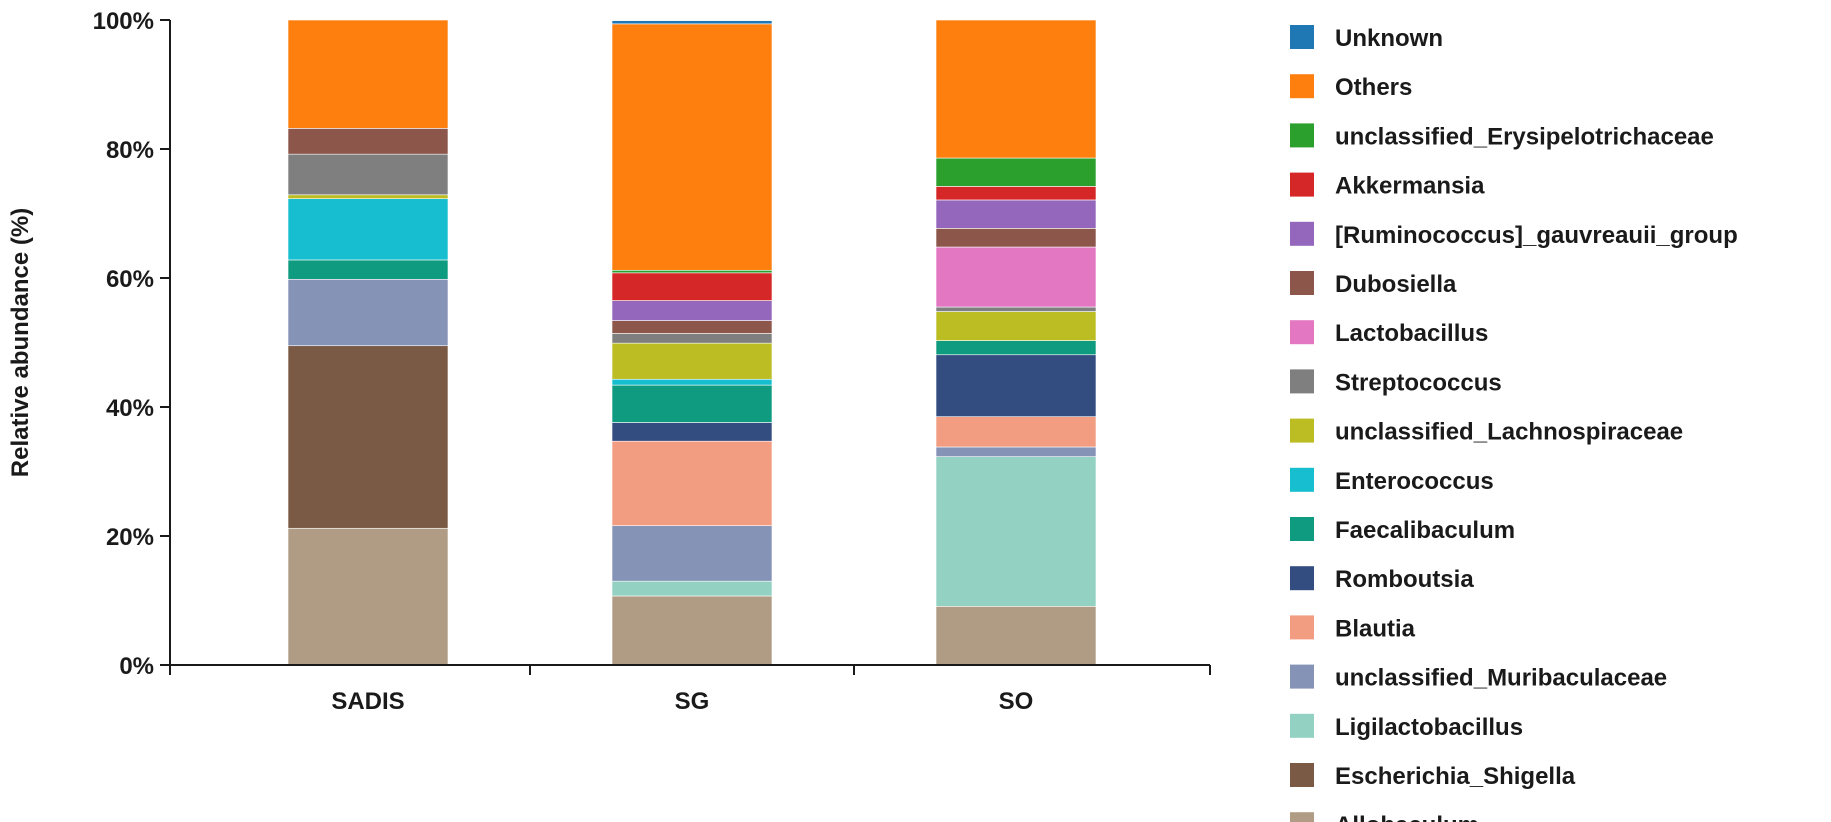 This screenshot has height=822, width=1831. What do you see at coordinates (1389, 38) in the screenshot?
I see `legend-label: Unknown` at bounding box center [1389, 38].